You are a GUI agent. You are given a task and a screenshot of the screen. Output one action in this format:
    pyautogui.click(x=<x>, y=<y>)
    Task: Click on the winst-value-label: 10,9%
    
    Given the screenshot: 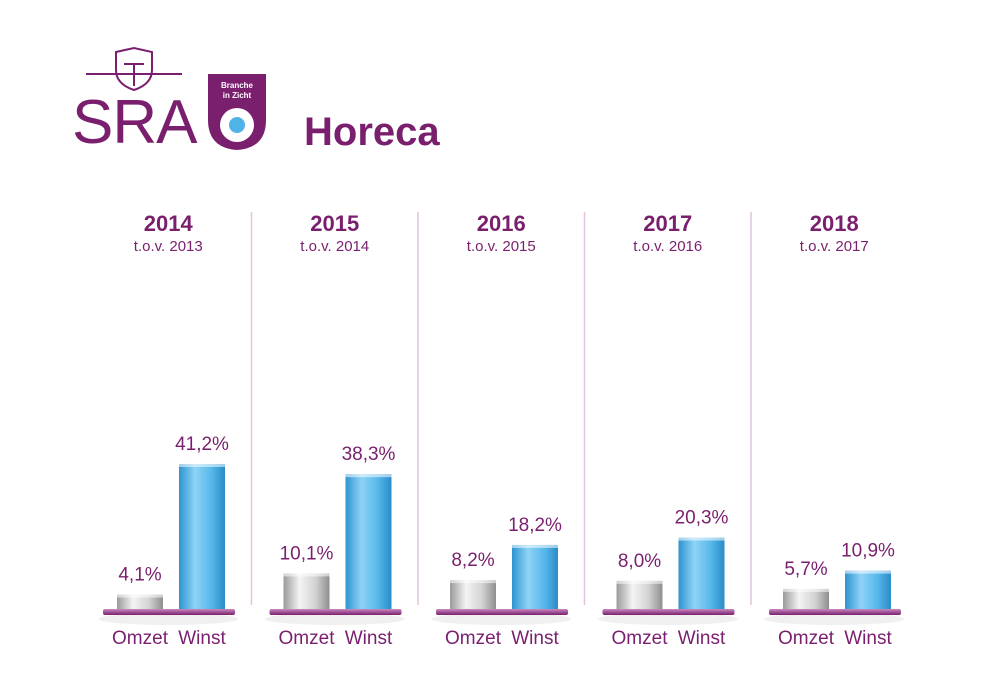 What is the action you would take?
    pyautogui.click(x=868, y=551)
    